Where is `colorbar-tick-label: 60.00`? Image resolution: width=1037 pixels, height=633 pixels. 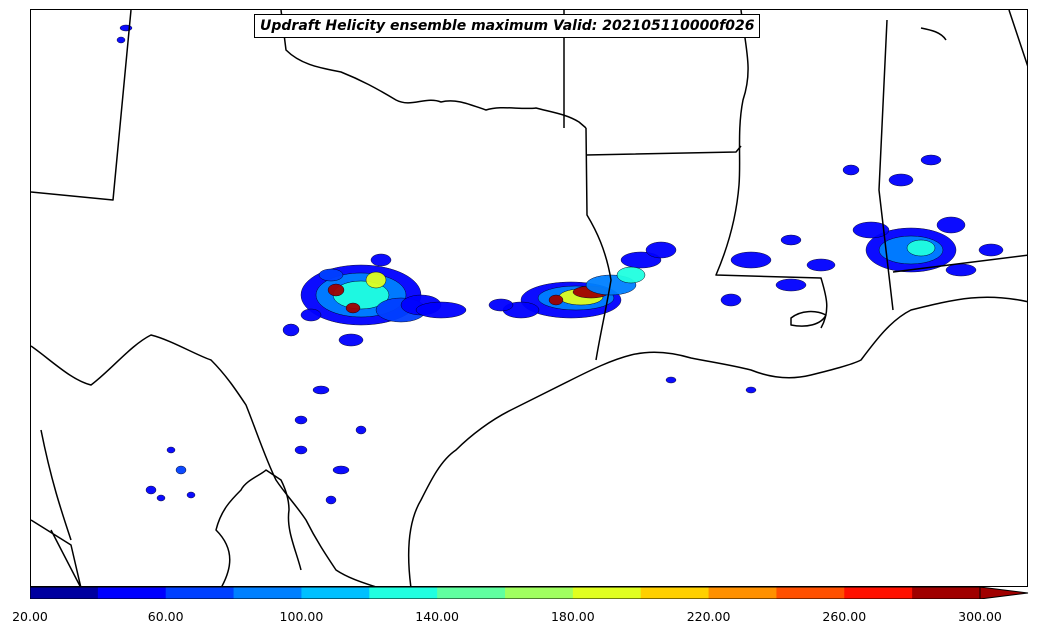
colorbar-tick-label: 60.00 is located at coordinates (165, 616).